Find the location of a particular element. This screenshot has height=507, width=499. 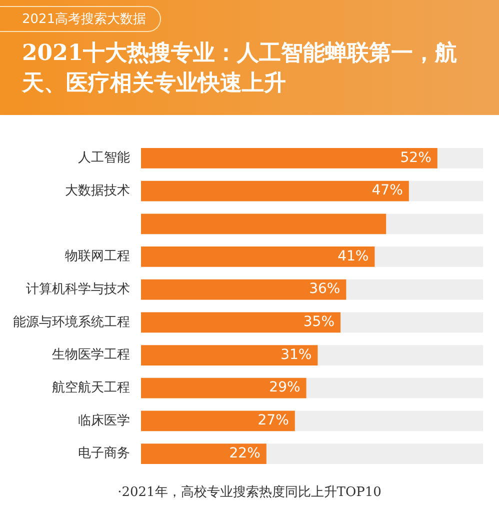

data-label: 27% is located at coordinates (273, 420).